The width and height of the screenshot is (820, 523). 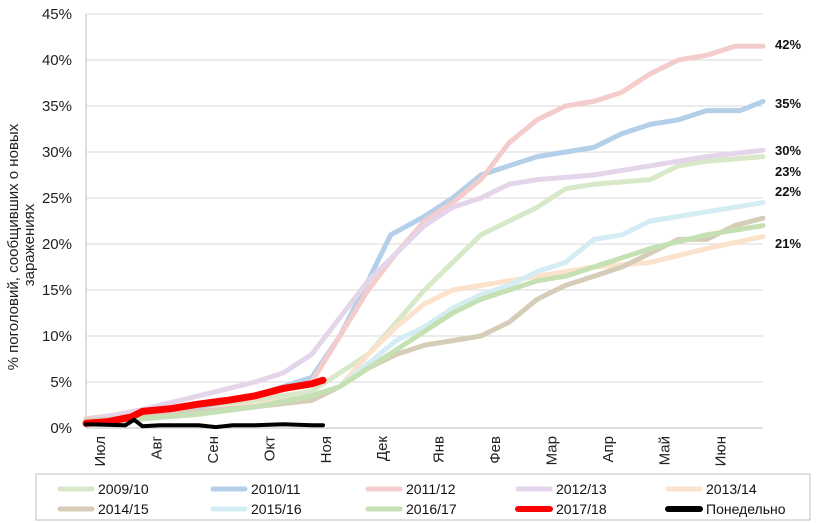 What do you see at coordinates (57, 221) in the screenshot?
I see `y-axis-ticks: 0% 5% 10% 15% 20% 25% 30% 35% 40% 45%` at bounding box center [57, 221].